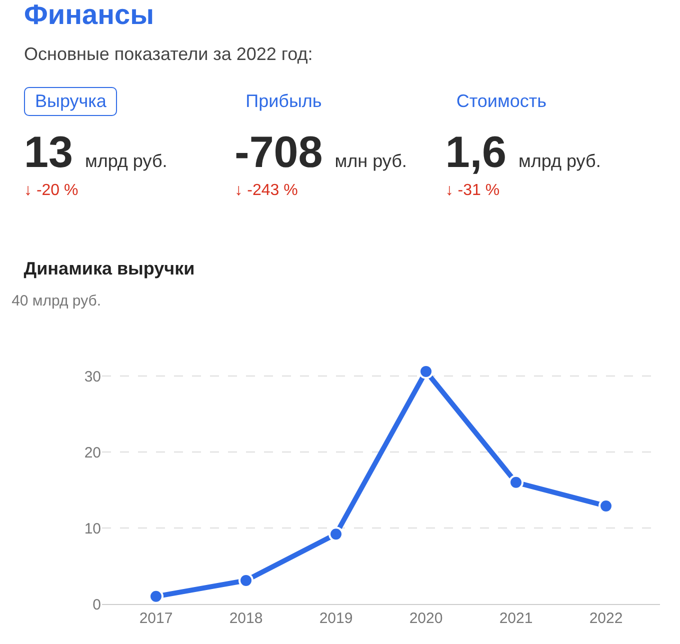 This screenshot has width=680, height=644. What do you see at coordinates (92, 453) in the screenshot?
I see `y-tick-label: 20` at bounding box center [92, 453].